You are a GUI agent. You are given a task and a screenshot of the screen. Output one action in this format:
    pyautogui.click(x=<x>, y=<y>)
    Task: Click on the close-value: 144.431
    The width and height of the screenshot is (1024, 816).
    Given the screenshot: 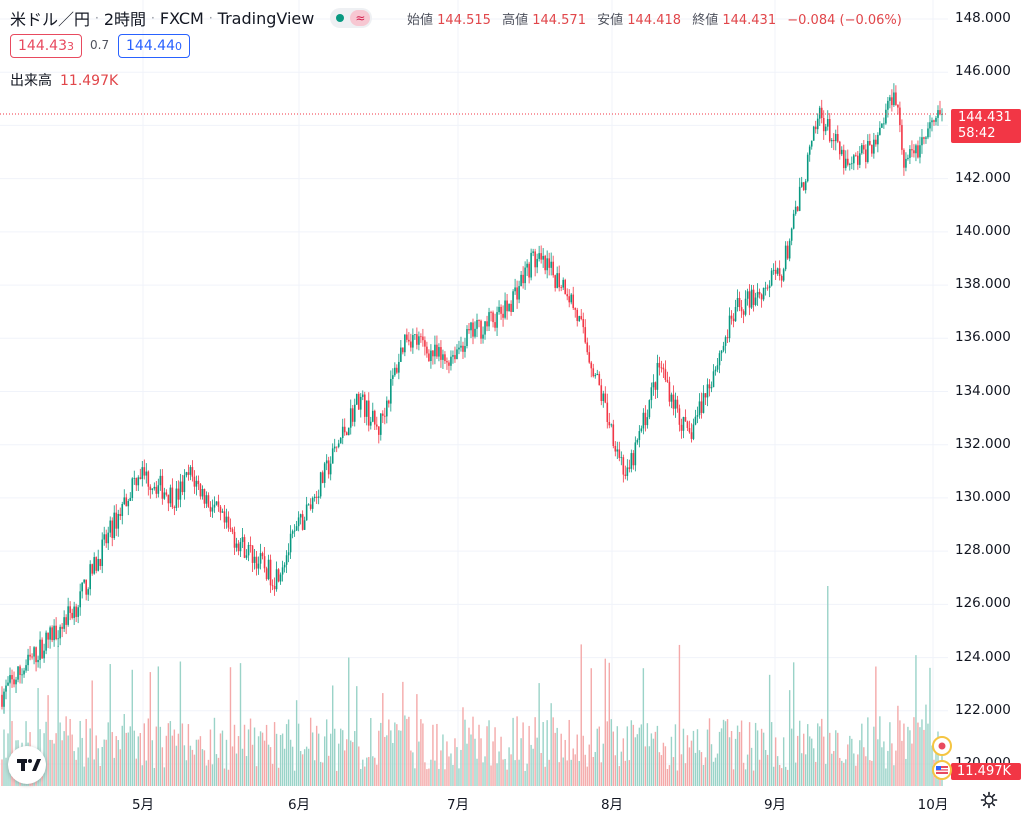 What is the action you would take?
    pyautogui.click(x=749, y=20)
    